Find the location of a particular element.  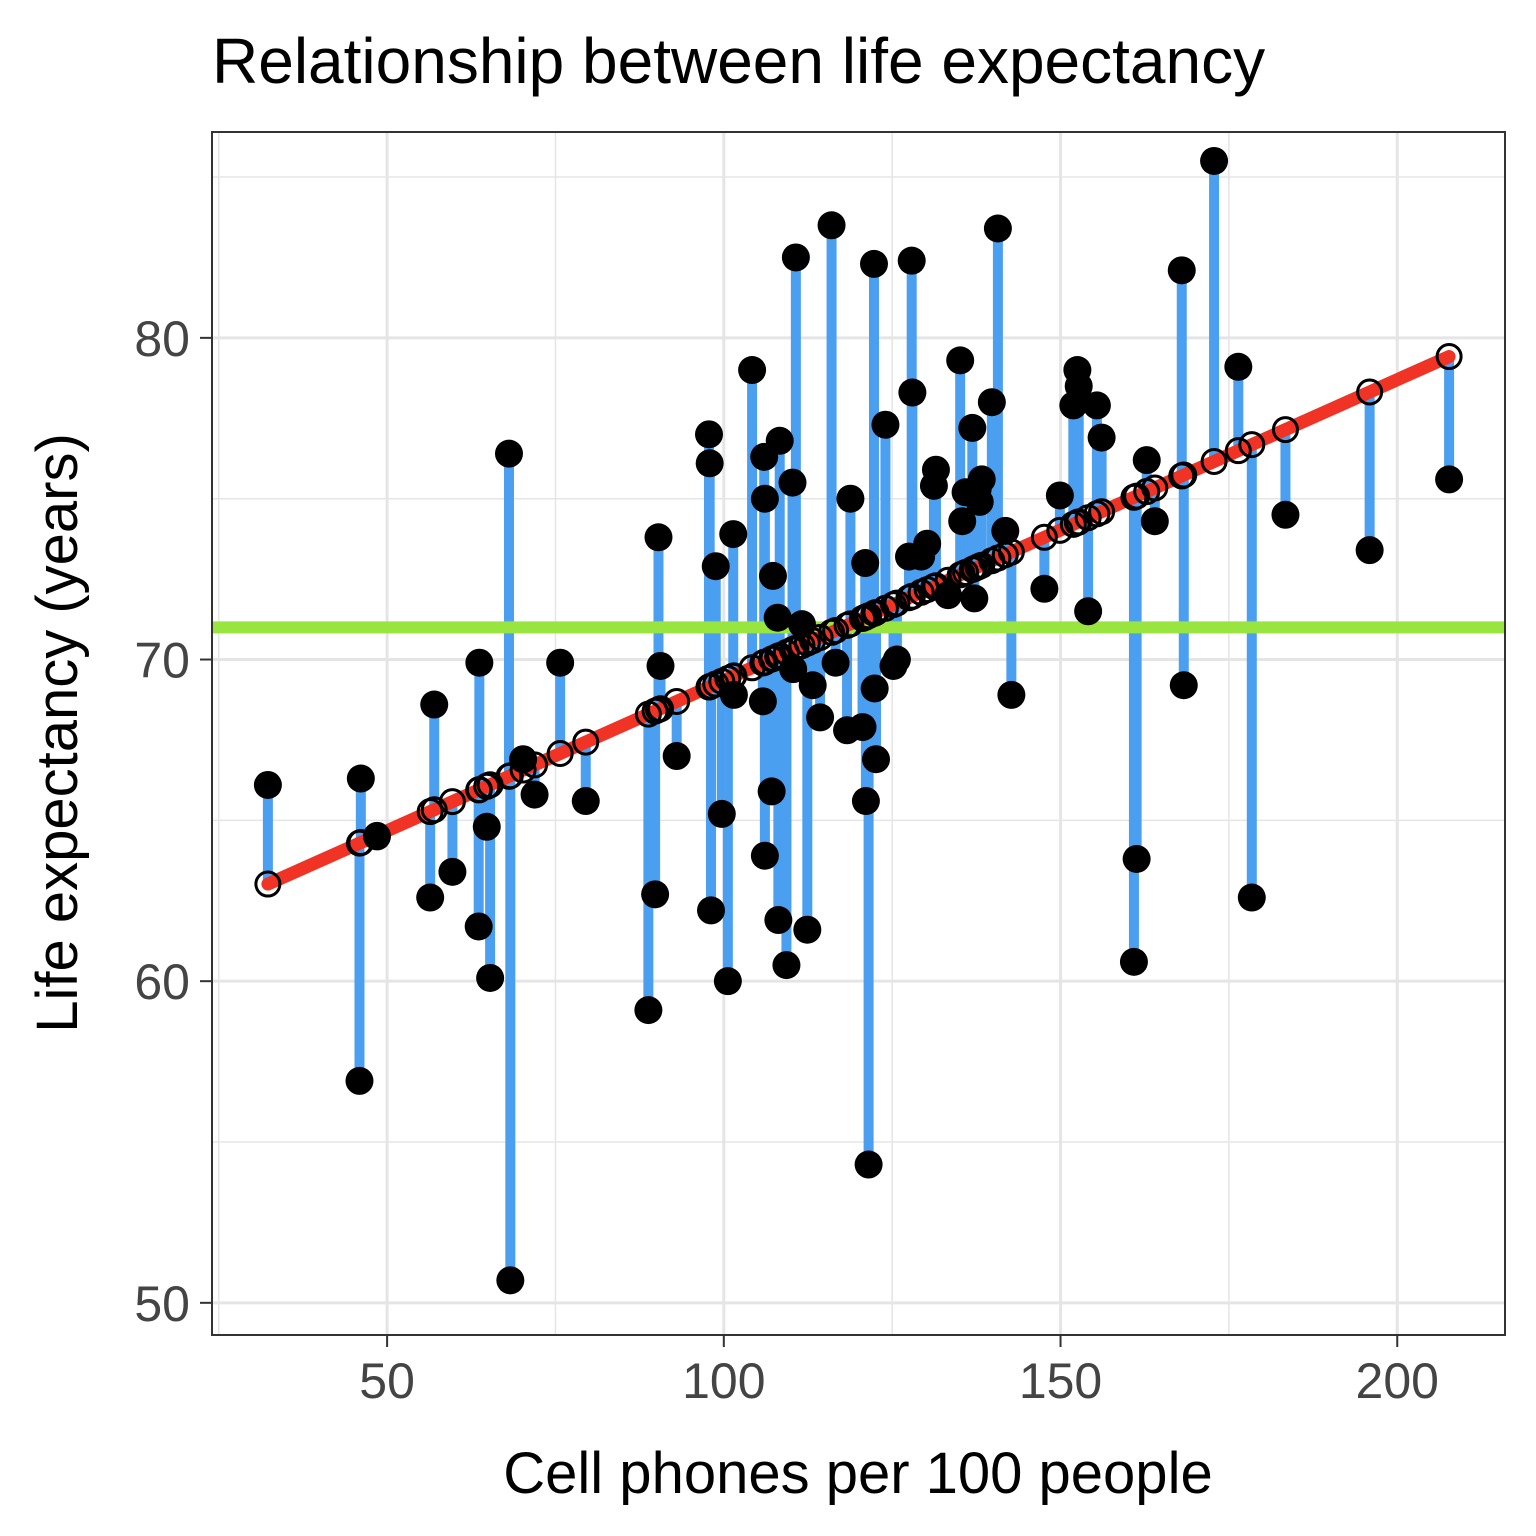

x-tick-label: 150 is located at coordinates (1060, 1381).